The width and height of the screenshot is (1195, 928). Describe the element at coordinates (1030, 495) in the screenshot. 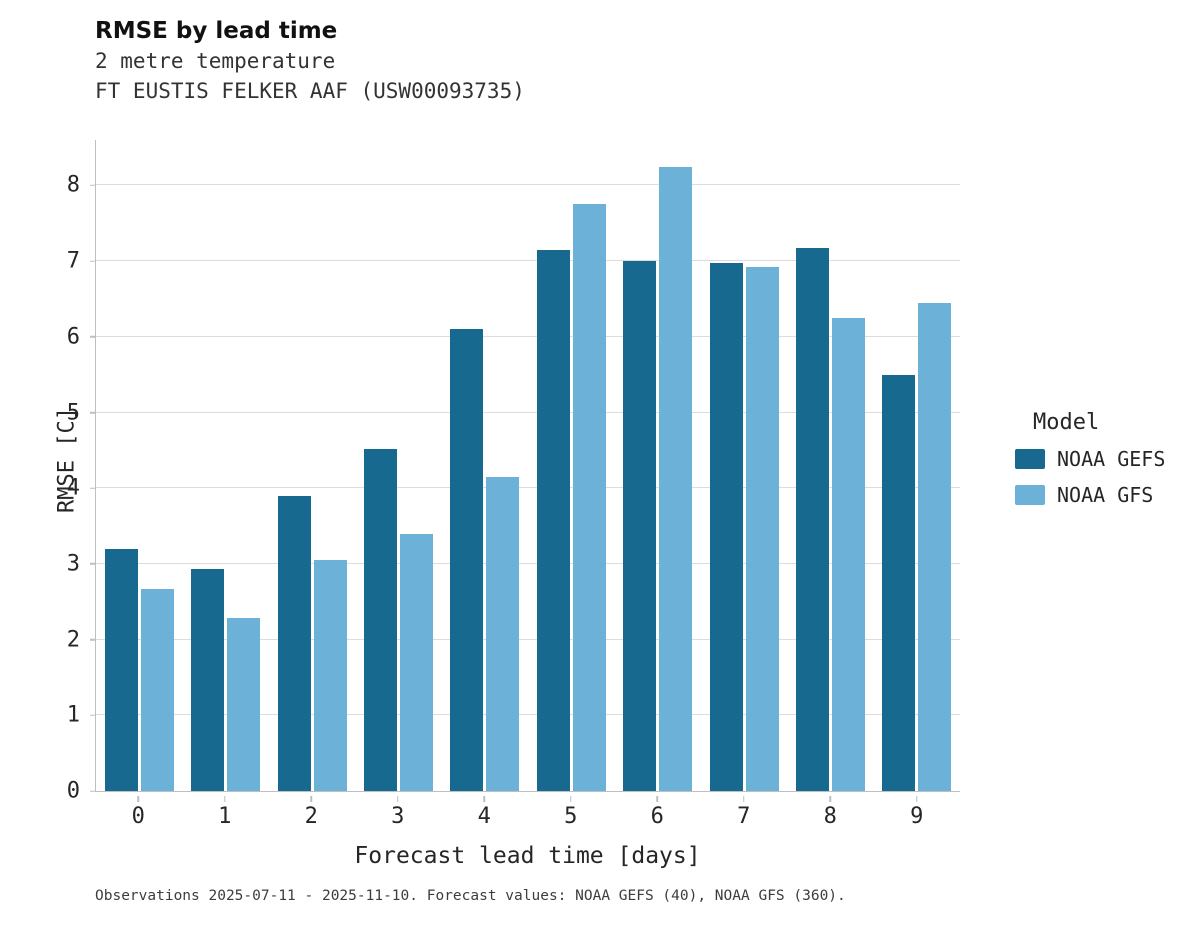

I see `legend-swatch-noaa-gfs` at that location.